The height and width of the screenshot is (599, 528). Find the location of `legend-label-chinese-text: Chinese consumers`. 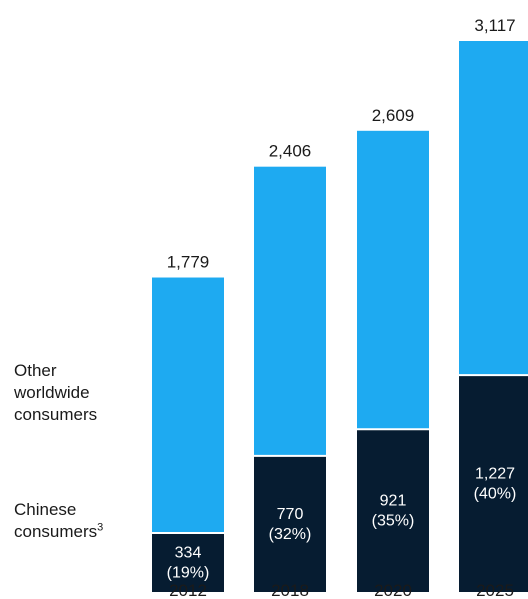

legend-label-chinese-text: Chinese consumers is located at coordinates (56, 520).